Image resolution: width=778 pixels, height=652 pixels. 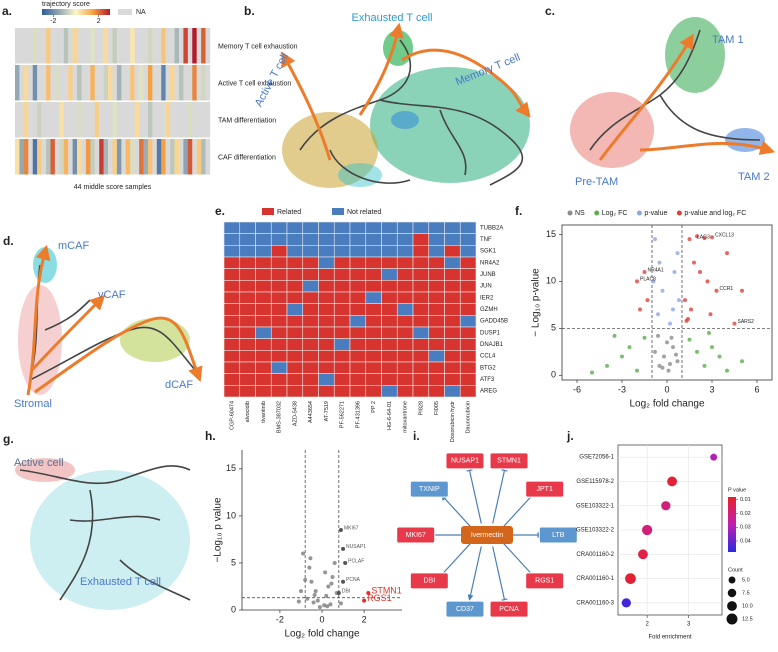 What do you see at coordinates (727, 289) in the screenshot?
I see `point-label: CCR1` at bounding box center [727, 289].